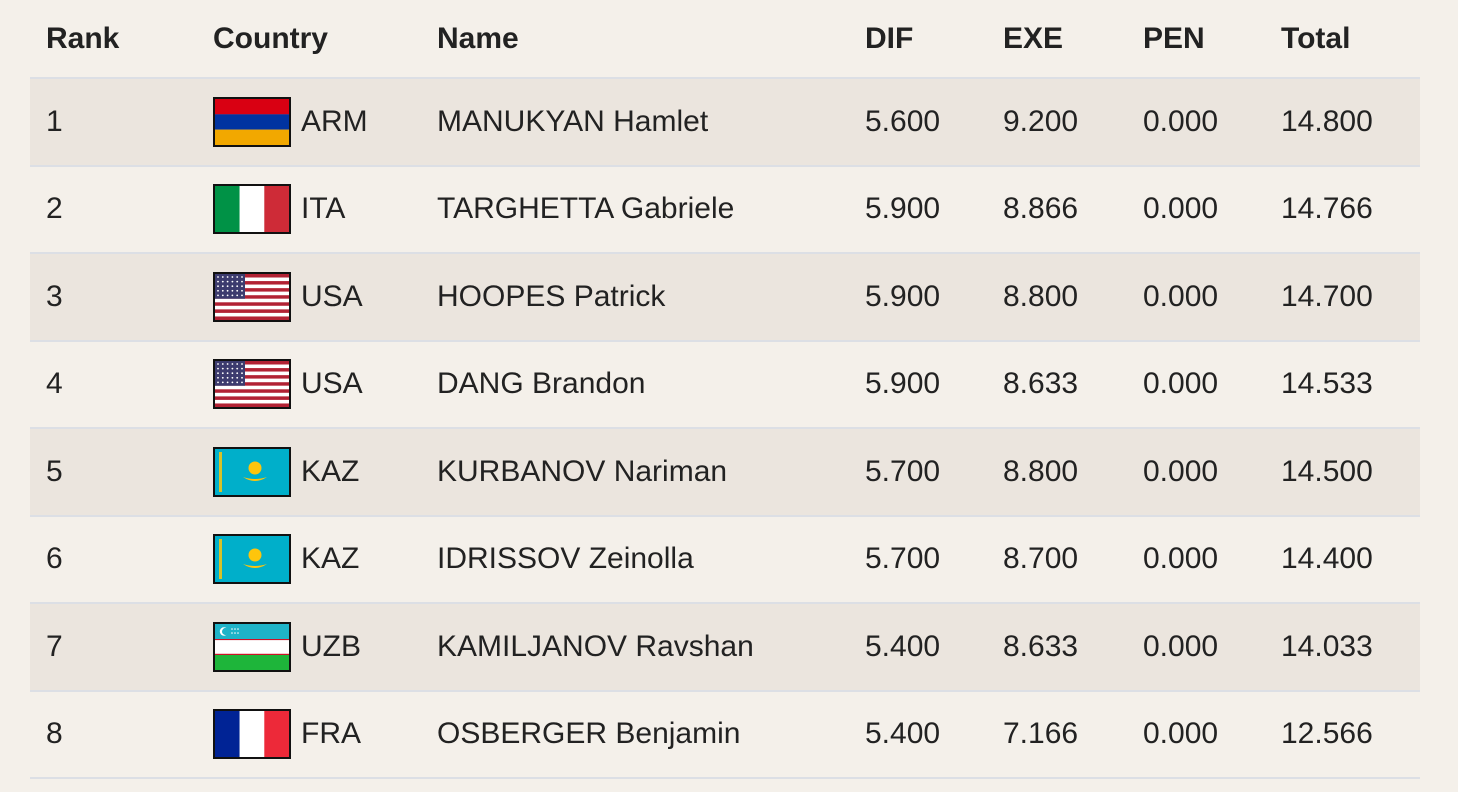 The image size is (1458, 792). Describe the element at coordinates (1057, 39) in the screenshot. I see `exe-column-header: EXE` at that location.